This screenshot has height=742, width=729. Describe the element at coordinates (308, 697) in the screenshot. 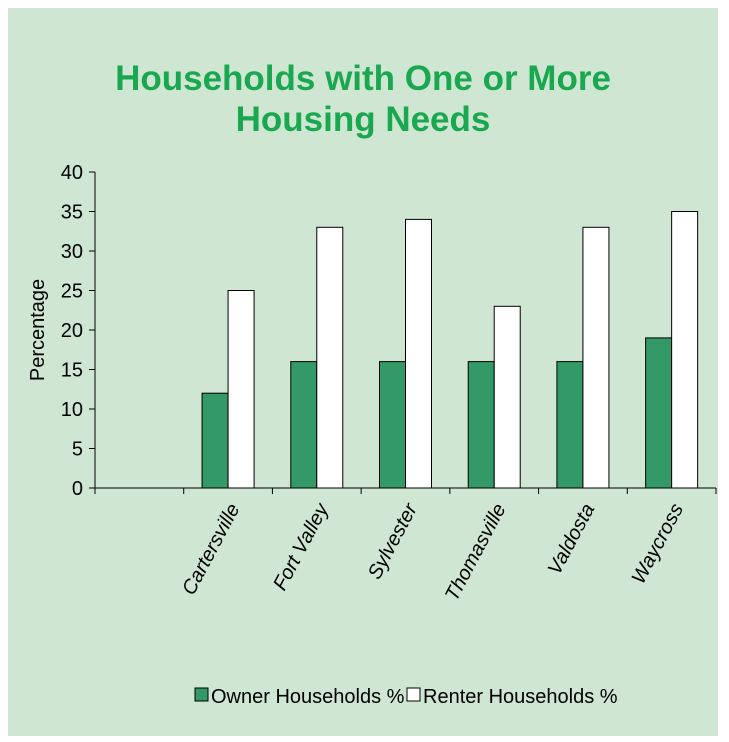

I see `legend-label: Owner Households %` at that location.